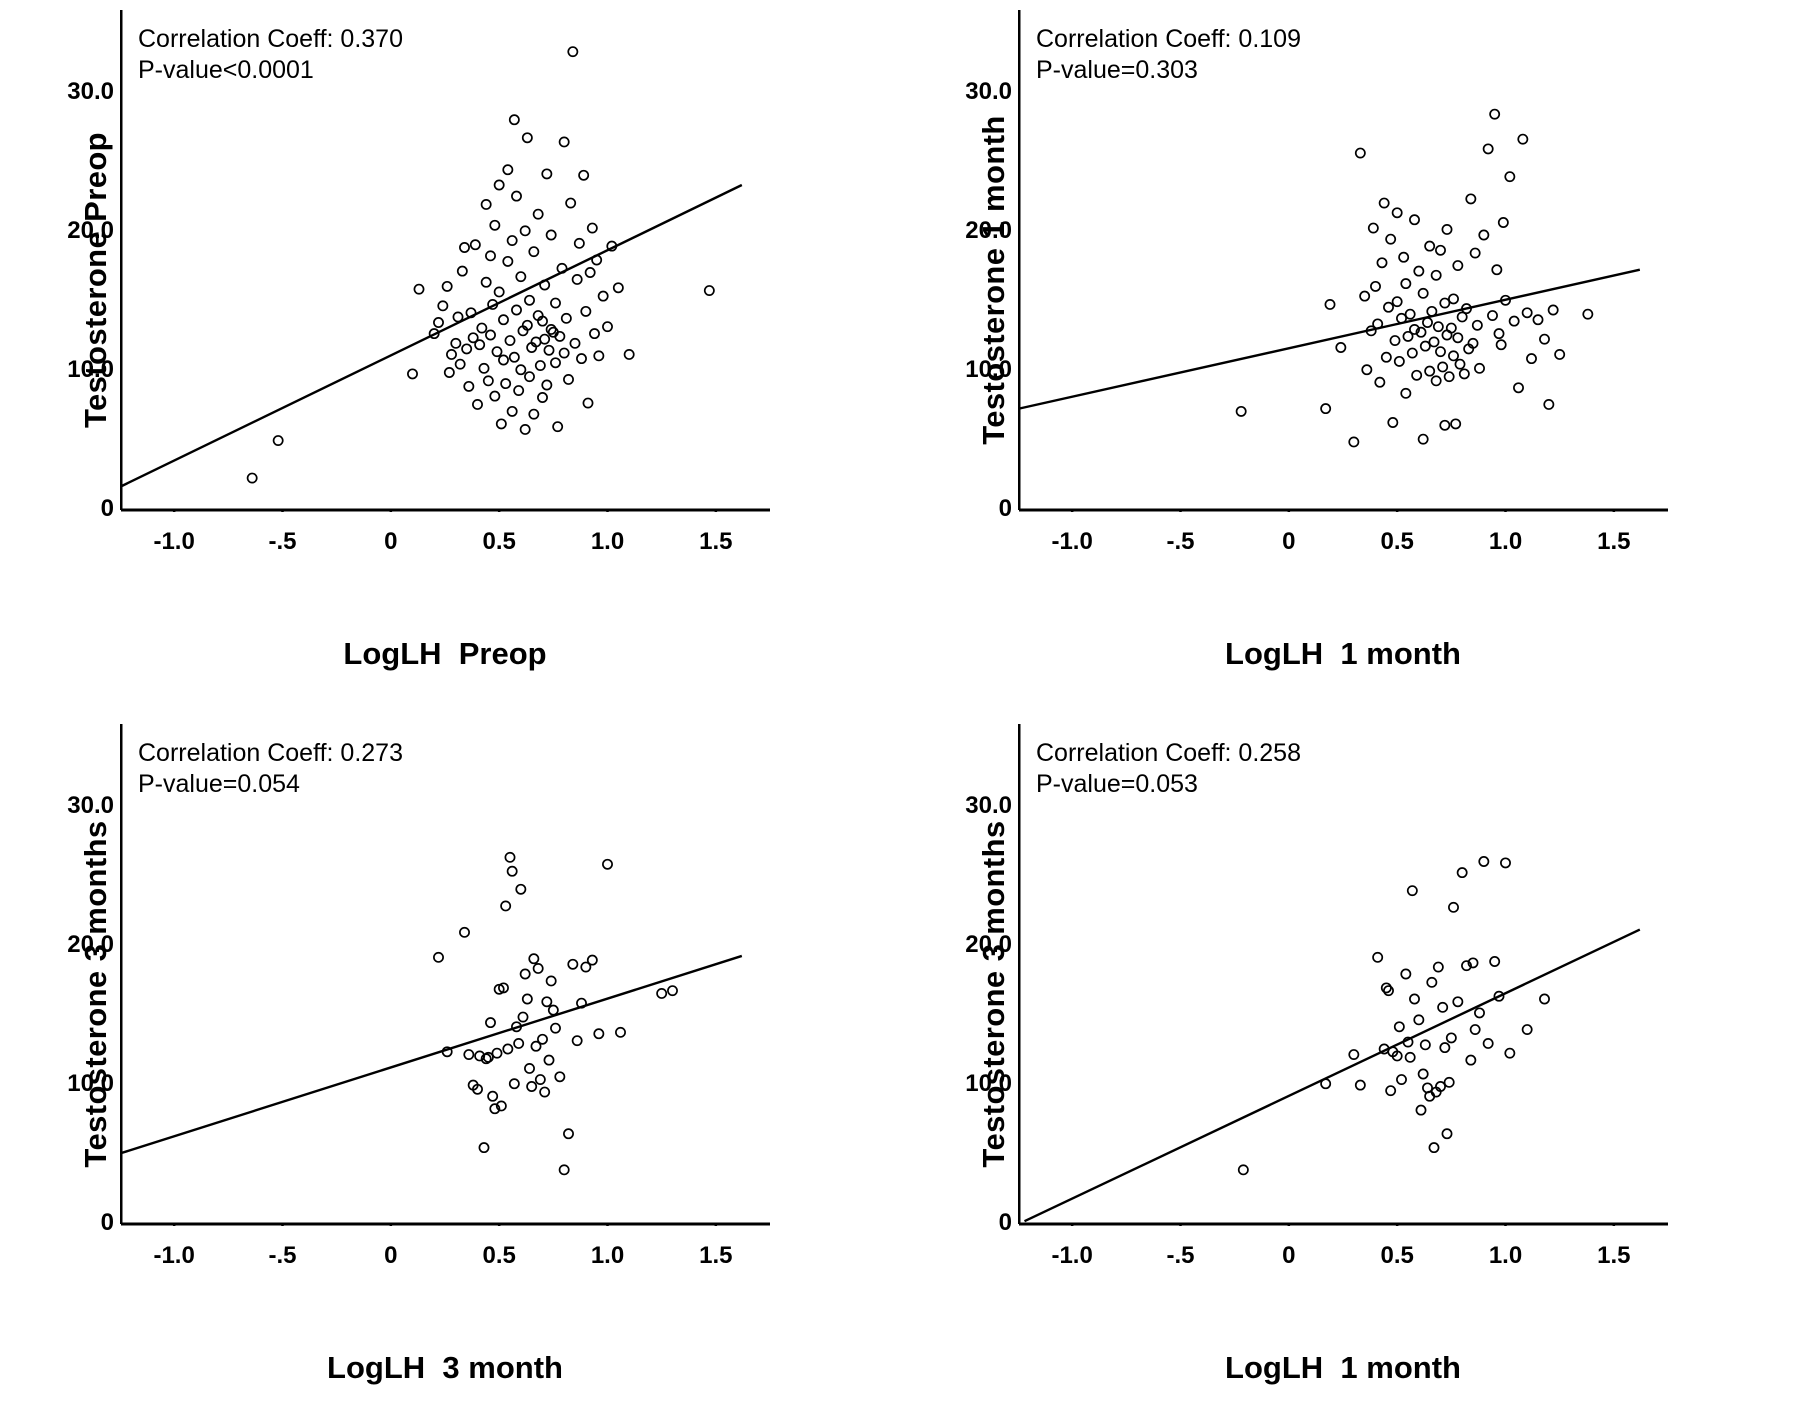  I want to click on panel-2-y-tick-label: 10.0, so click(988, 370).